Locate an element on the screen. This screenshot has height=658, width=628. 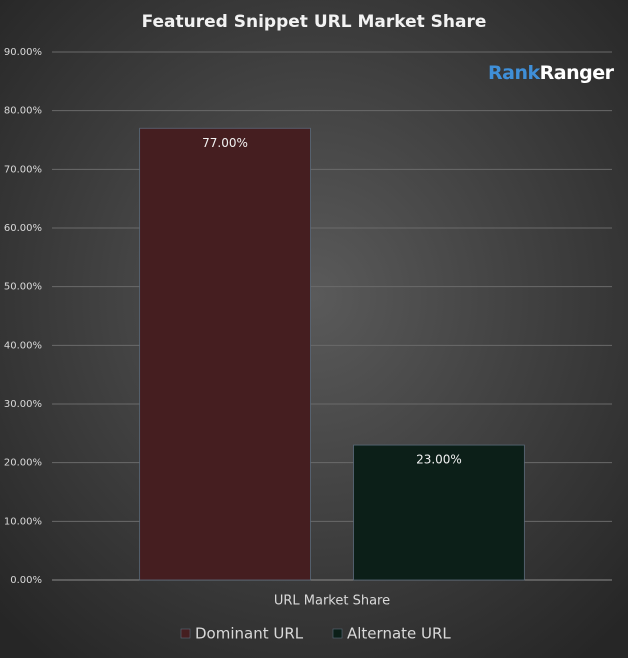
y-tick-label: 70.00% is located at coordinates (23, 169).